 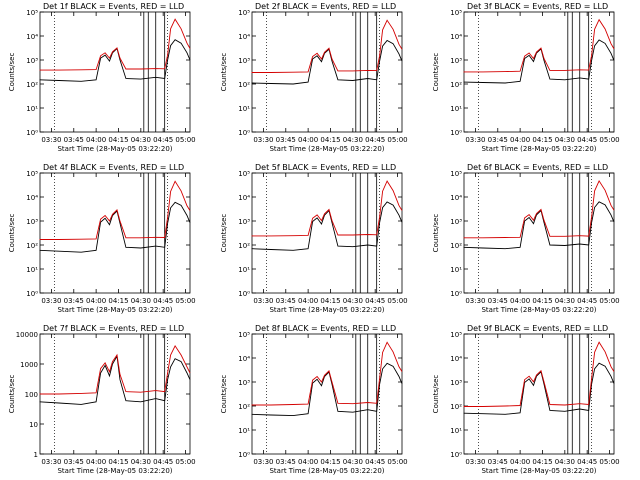 What do you see at coordinates (325, 6) in the screenshot?
I see `panel-title: Det 2f BLACK = Events, RED = LLD` at bounding box center [325, 6].